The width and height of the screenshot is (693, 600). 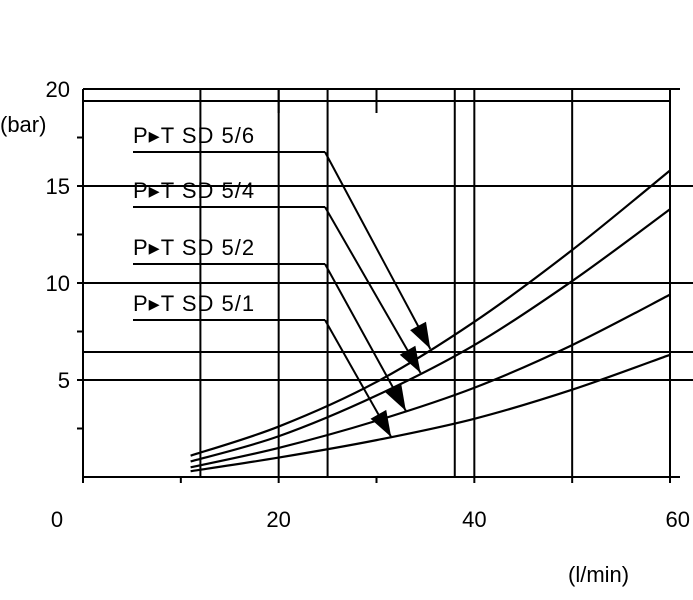 What do you see at coordinates (474, 519) in the screenshot?
I see `x-tick-label: 40` at bounding box center [474, 519].